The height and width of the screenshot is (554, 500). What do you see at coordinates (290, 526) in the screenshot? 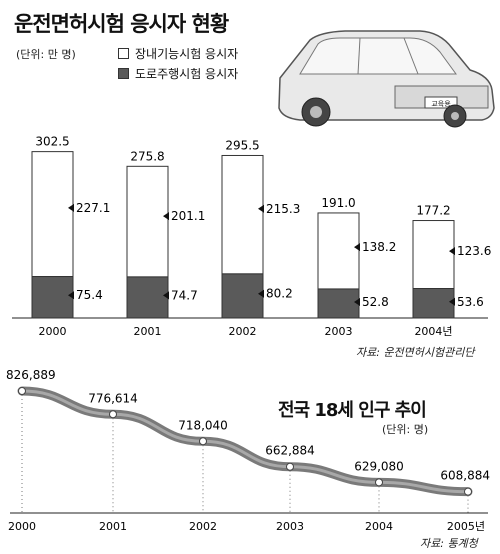
I see `line-category-label: 2003` at bounding box center [290, 526].